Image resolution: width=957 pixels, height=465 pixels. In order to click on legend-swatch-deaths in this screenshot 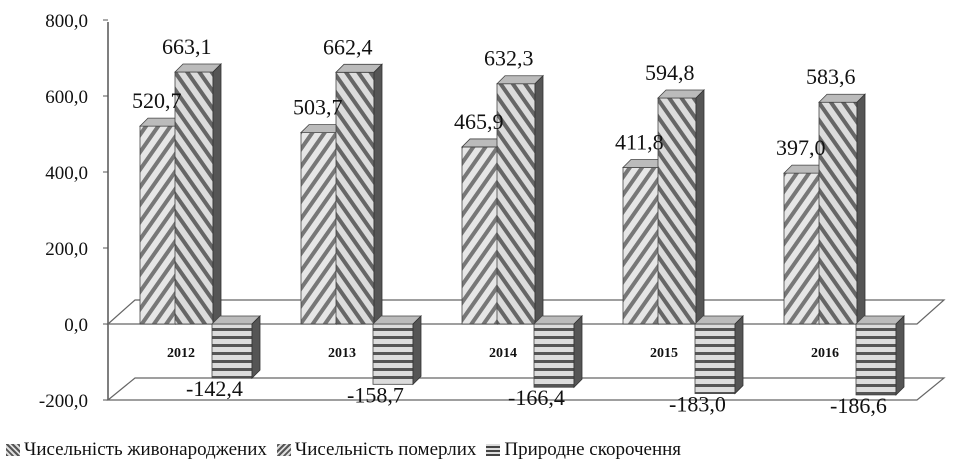, I will do `click(283, 450)`.